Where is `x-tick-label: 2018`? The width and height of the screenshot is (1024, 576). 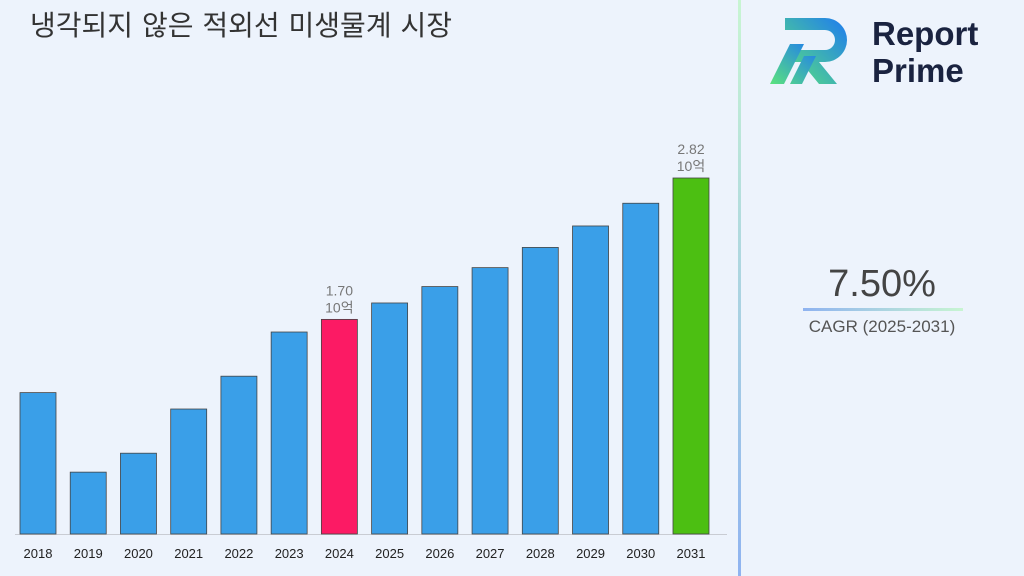
x-tick-label: 2018 is located at coordinates (38, 553).